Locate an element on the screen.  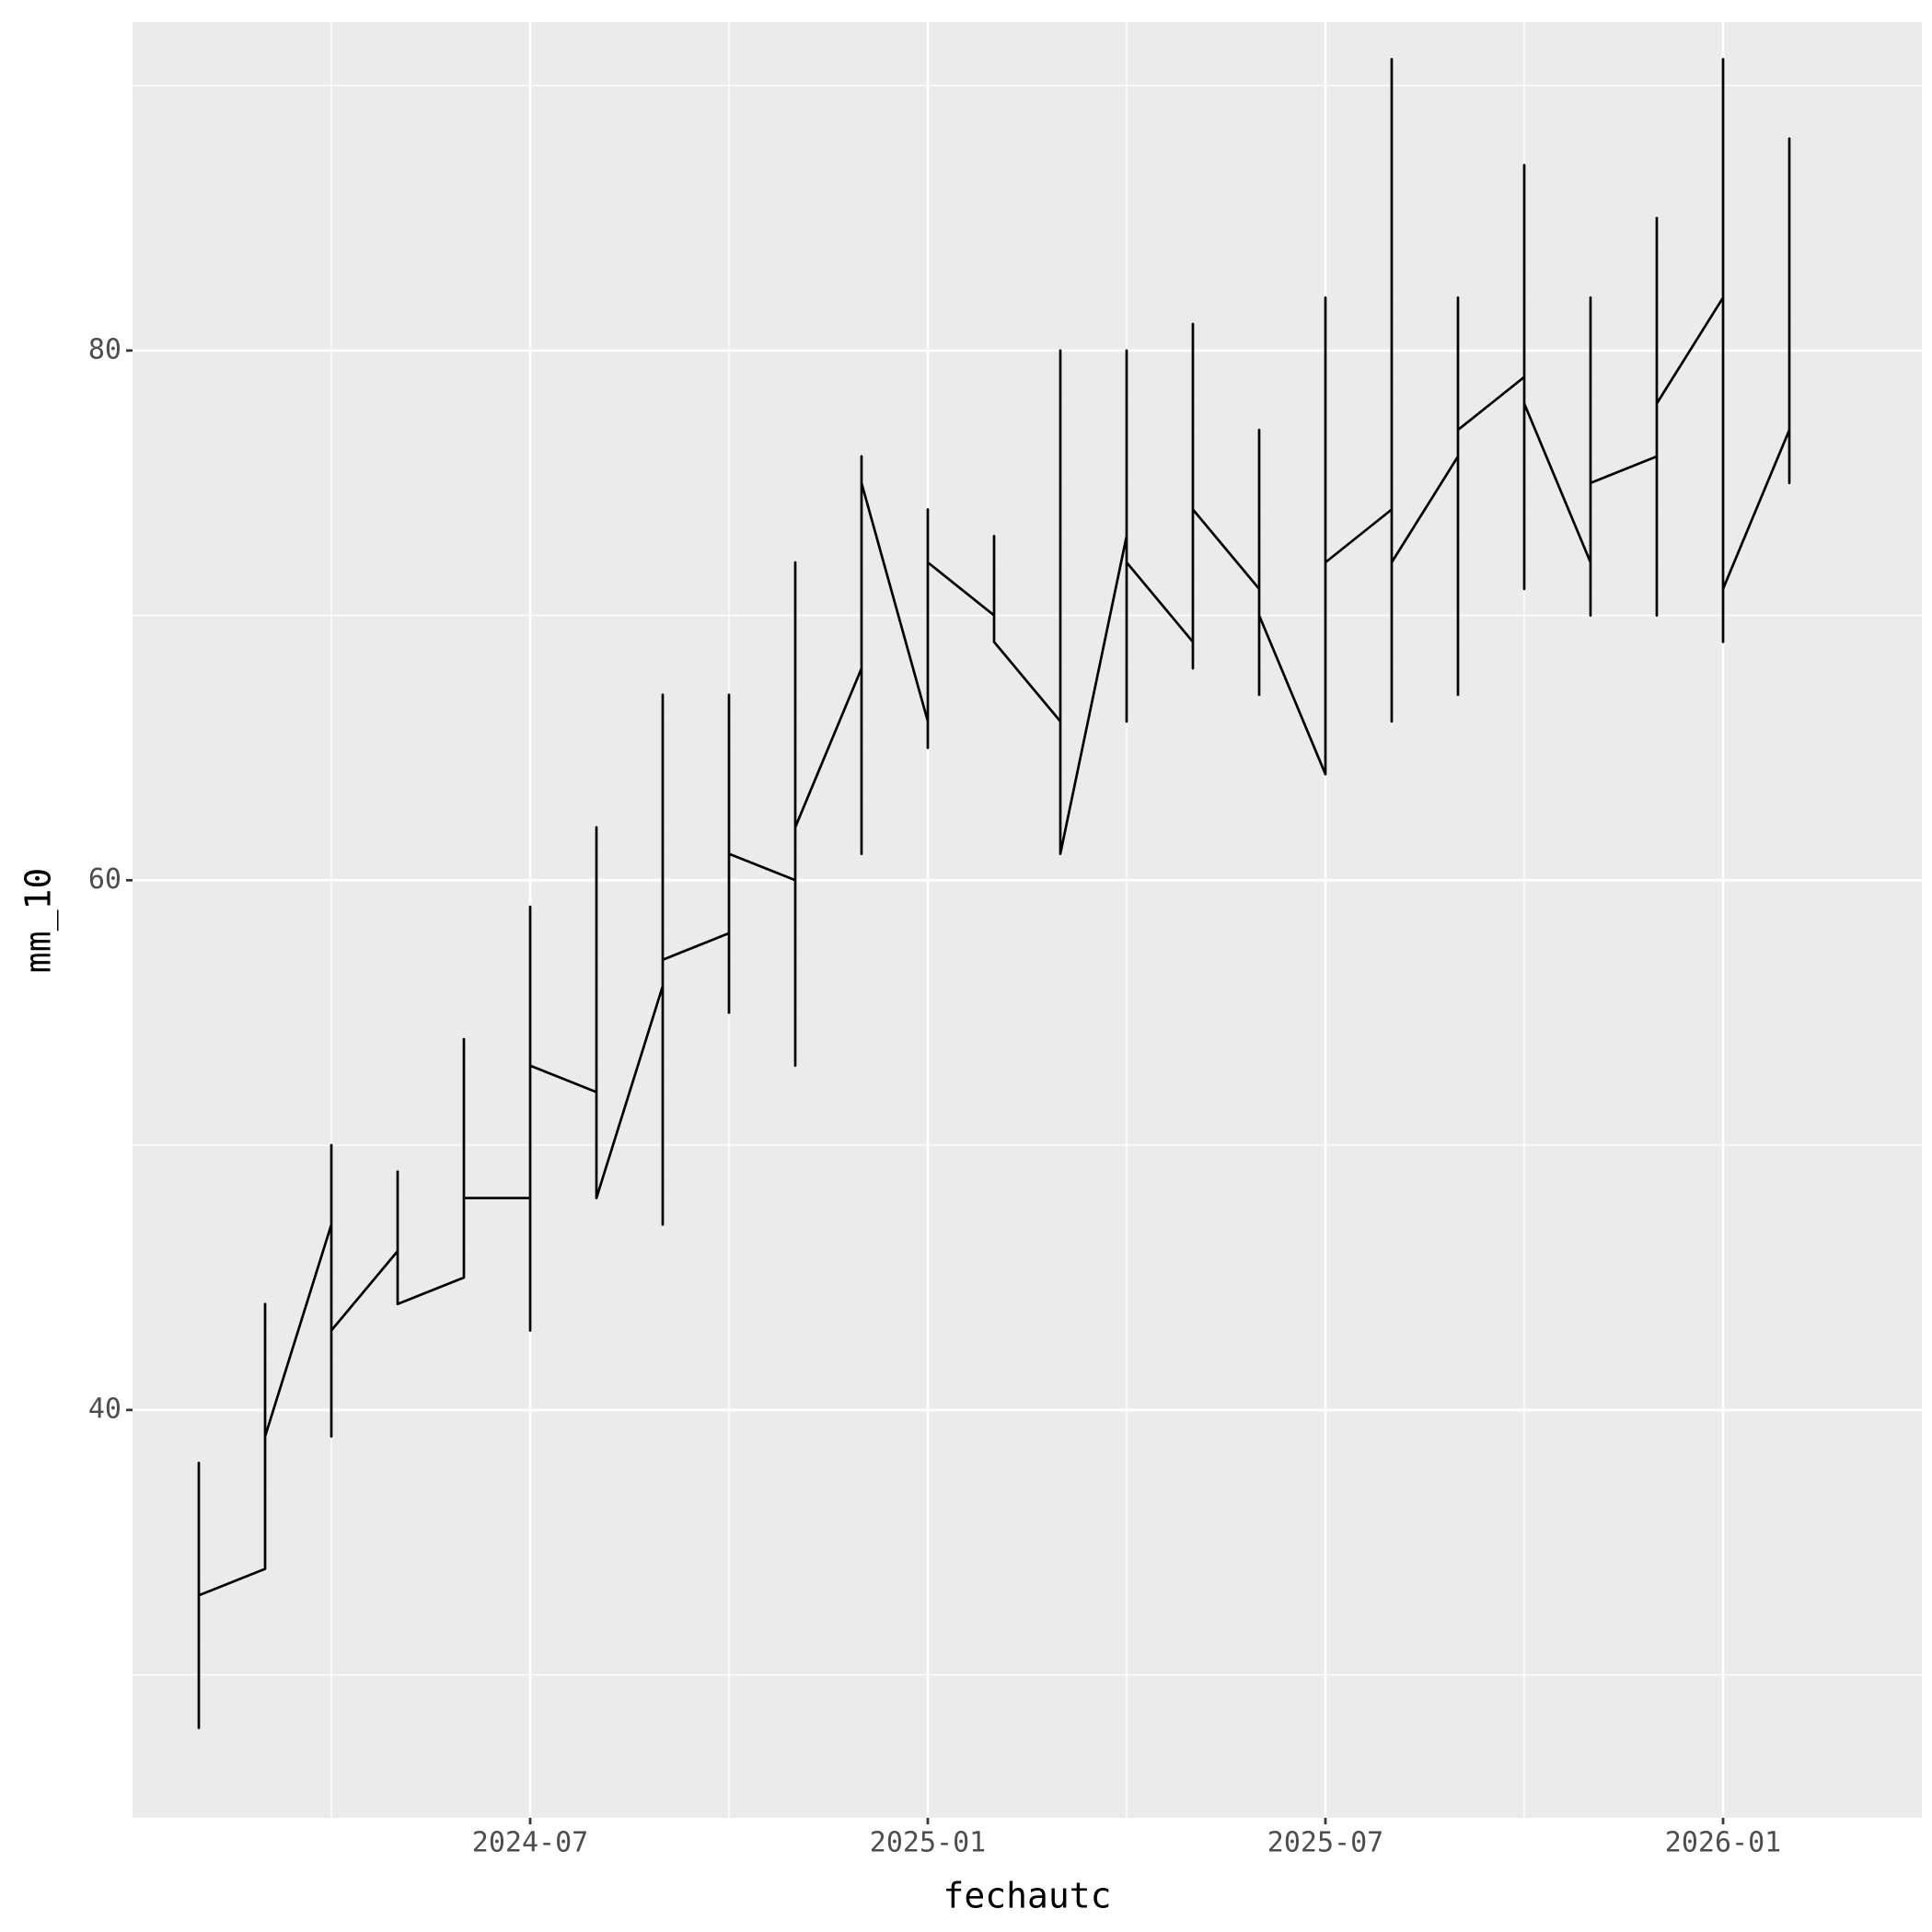
x-tick-label: 2025-01 is located at coordinates (928, 1843).